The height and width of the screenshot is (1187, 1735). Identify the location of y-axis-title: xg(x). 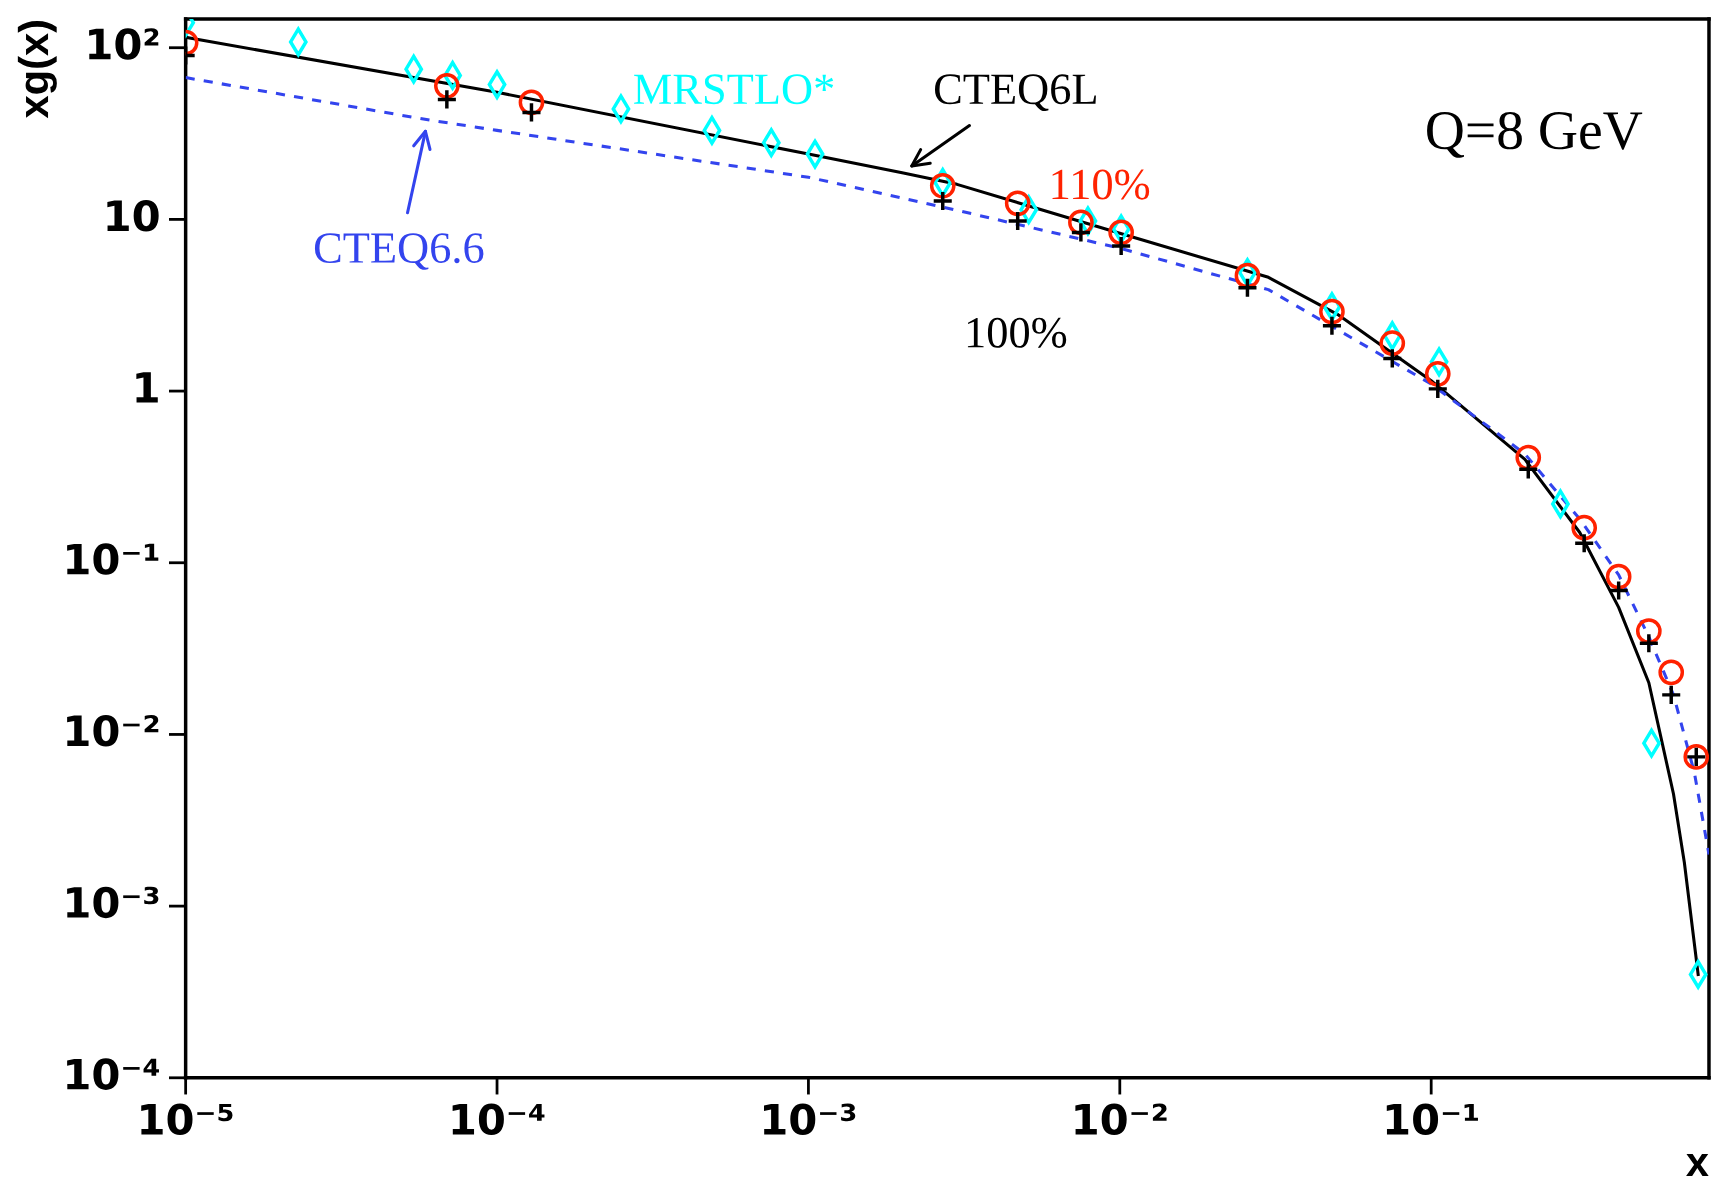
(37, 70).